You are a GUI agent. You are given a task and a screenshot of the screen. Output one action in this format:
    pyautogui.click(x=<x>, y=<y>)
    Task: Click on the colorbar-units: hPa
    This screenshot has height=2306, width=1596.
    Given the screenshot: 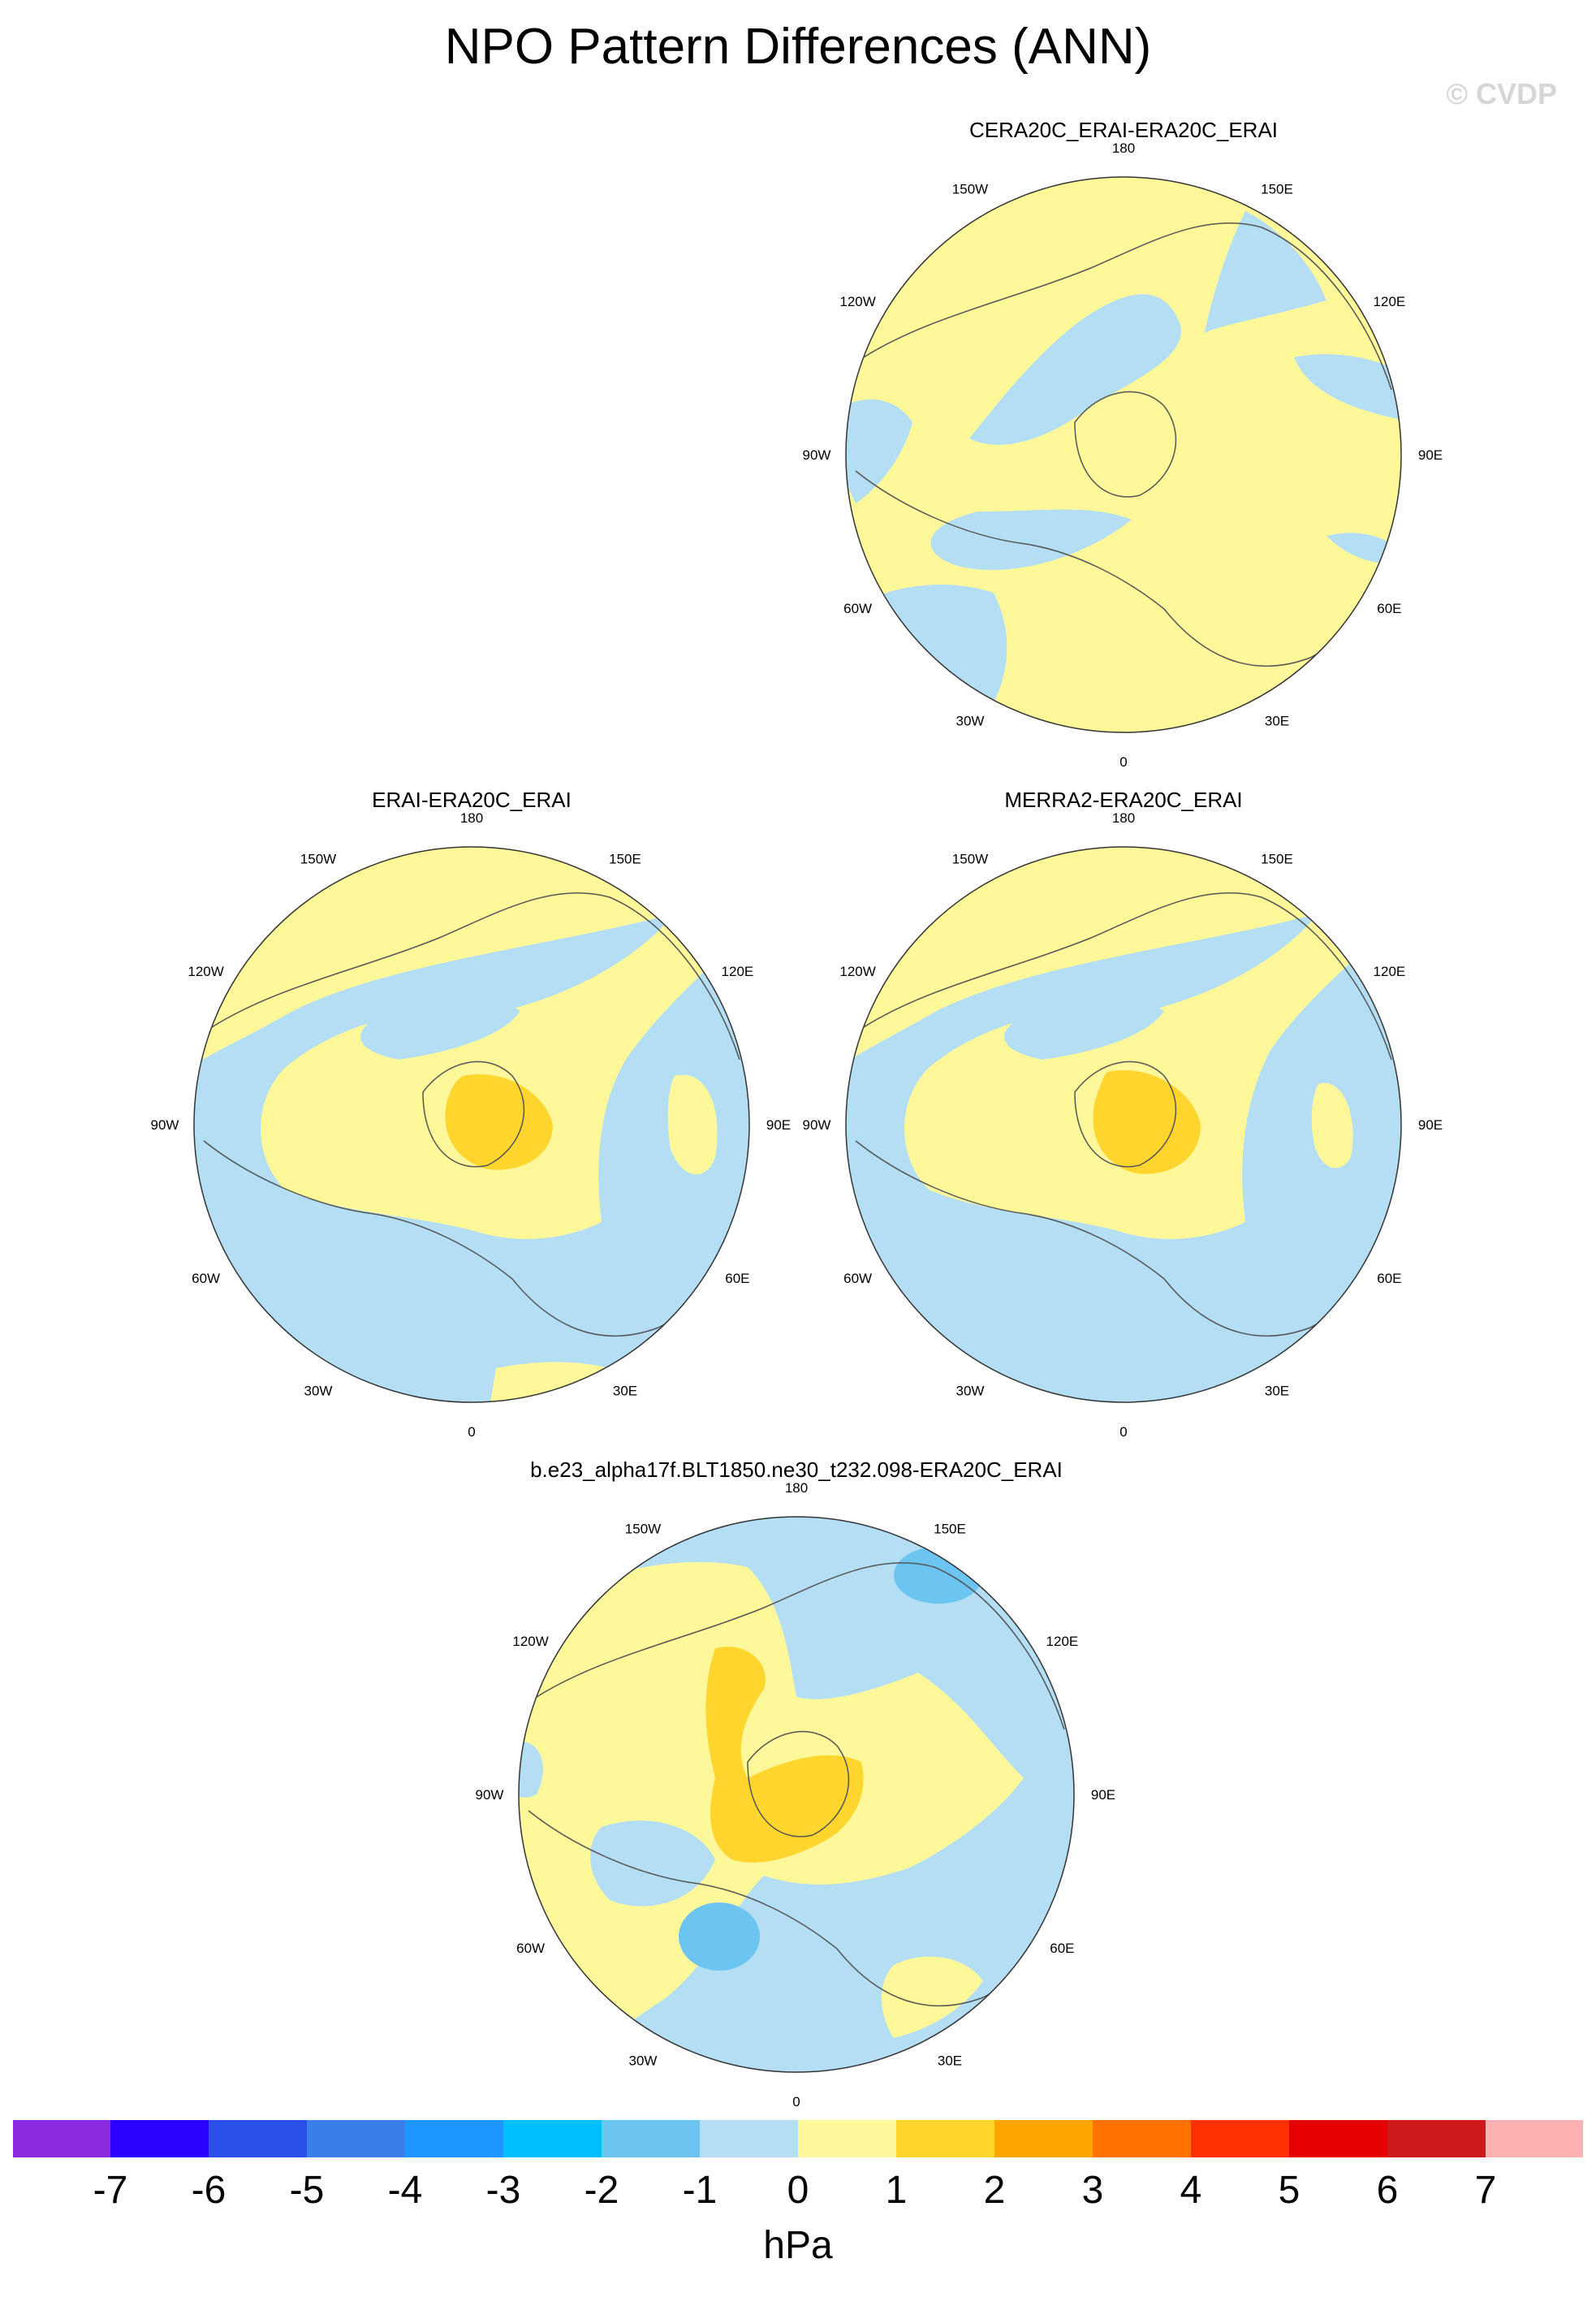 What is the action you would take?
    pyautogui.click(x=798, y=2245)
    